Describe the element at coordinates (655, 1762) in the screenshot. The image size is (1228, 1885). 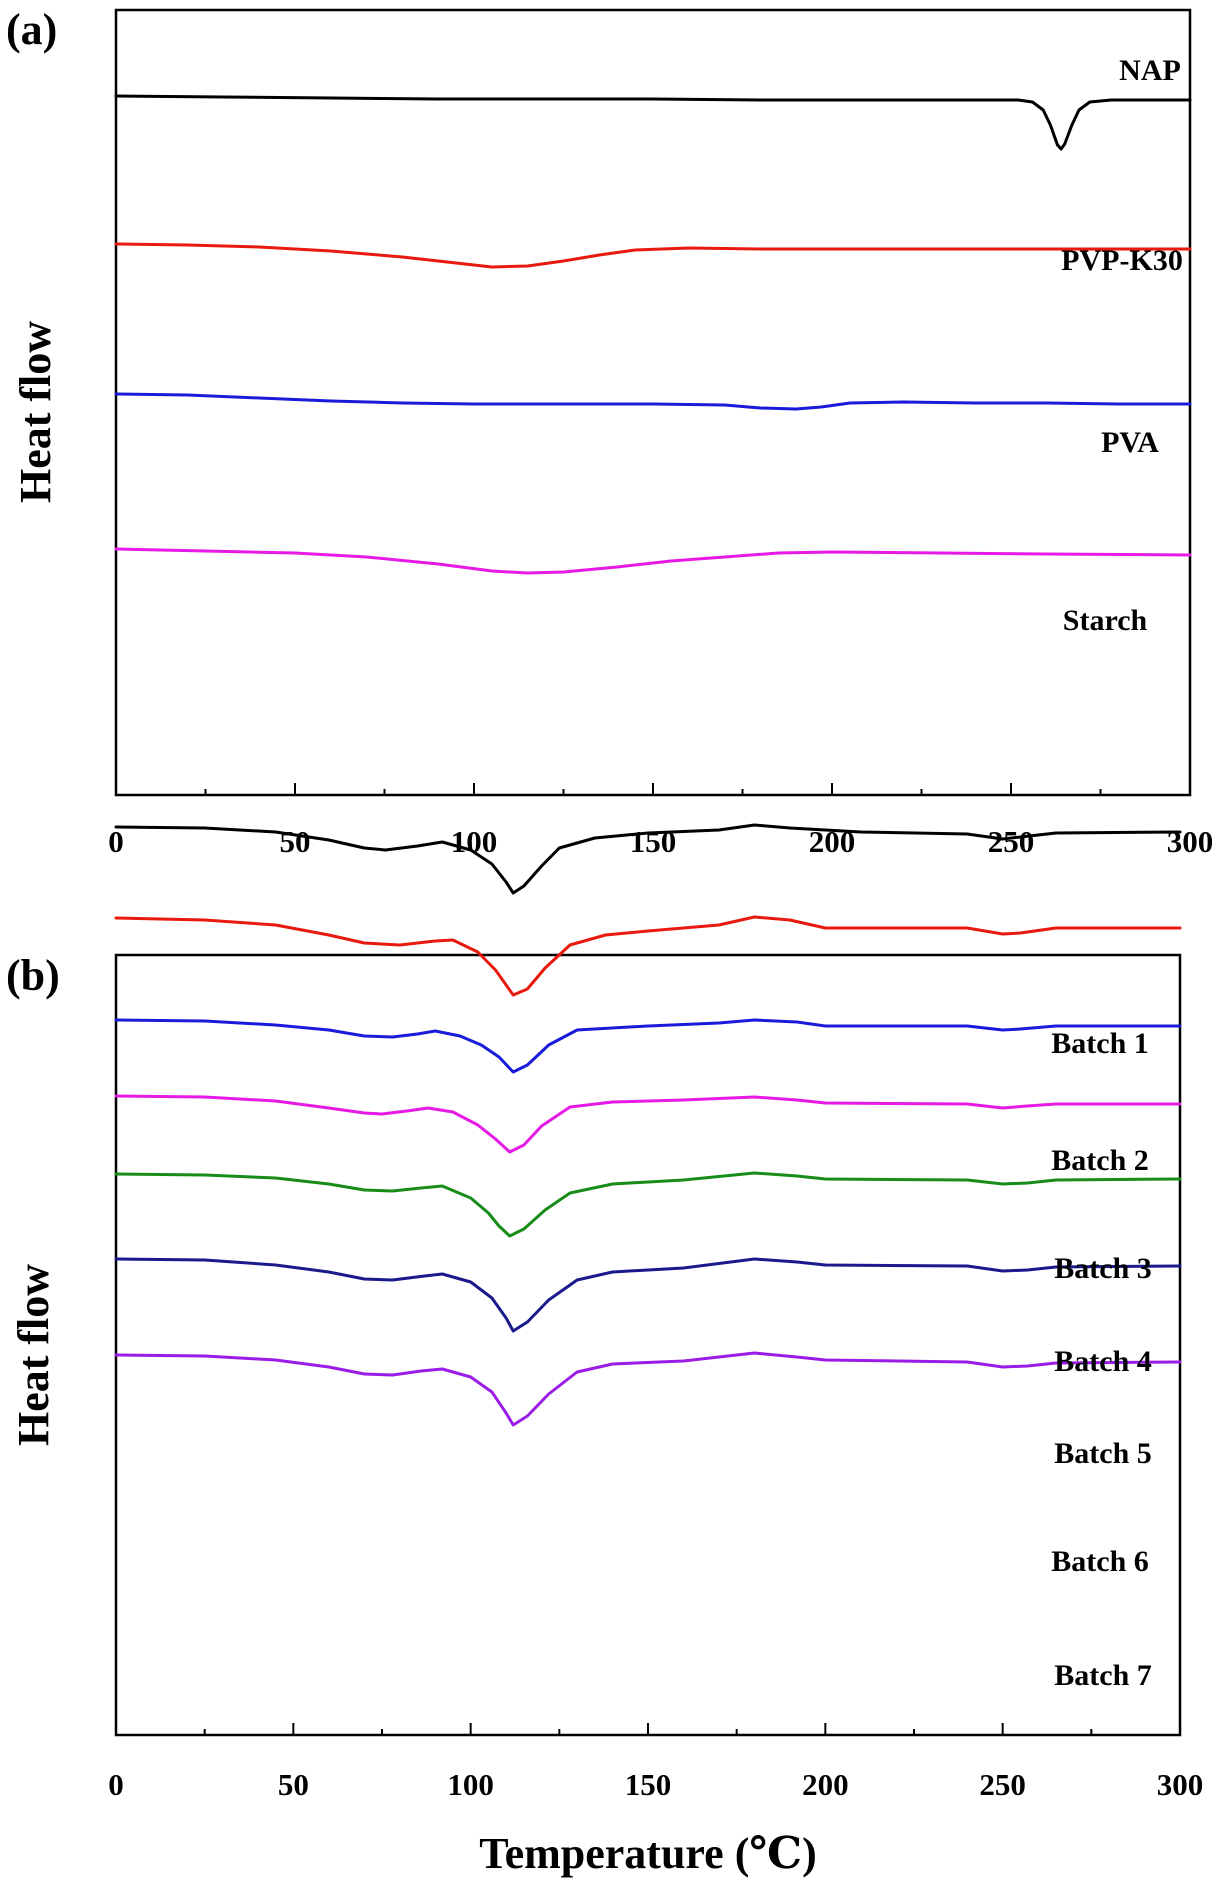
I see `panel-b-x-ticks: 0 50 100 150 200 250 300` at that location.